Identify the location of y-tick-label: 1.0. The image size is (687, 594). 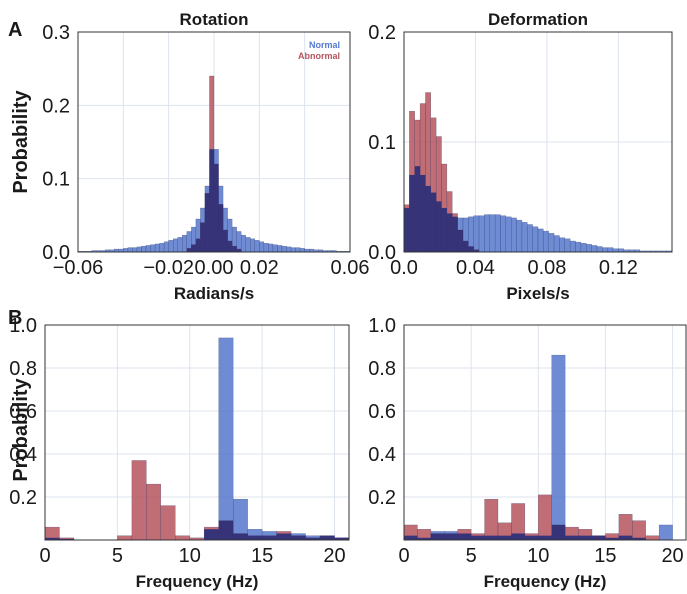
(23, 326).